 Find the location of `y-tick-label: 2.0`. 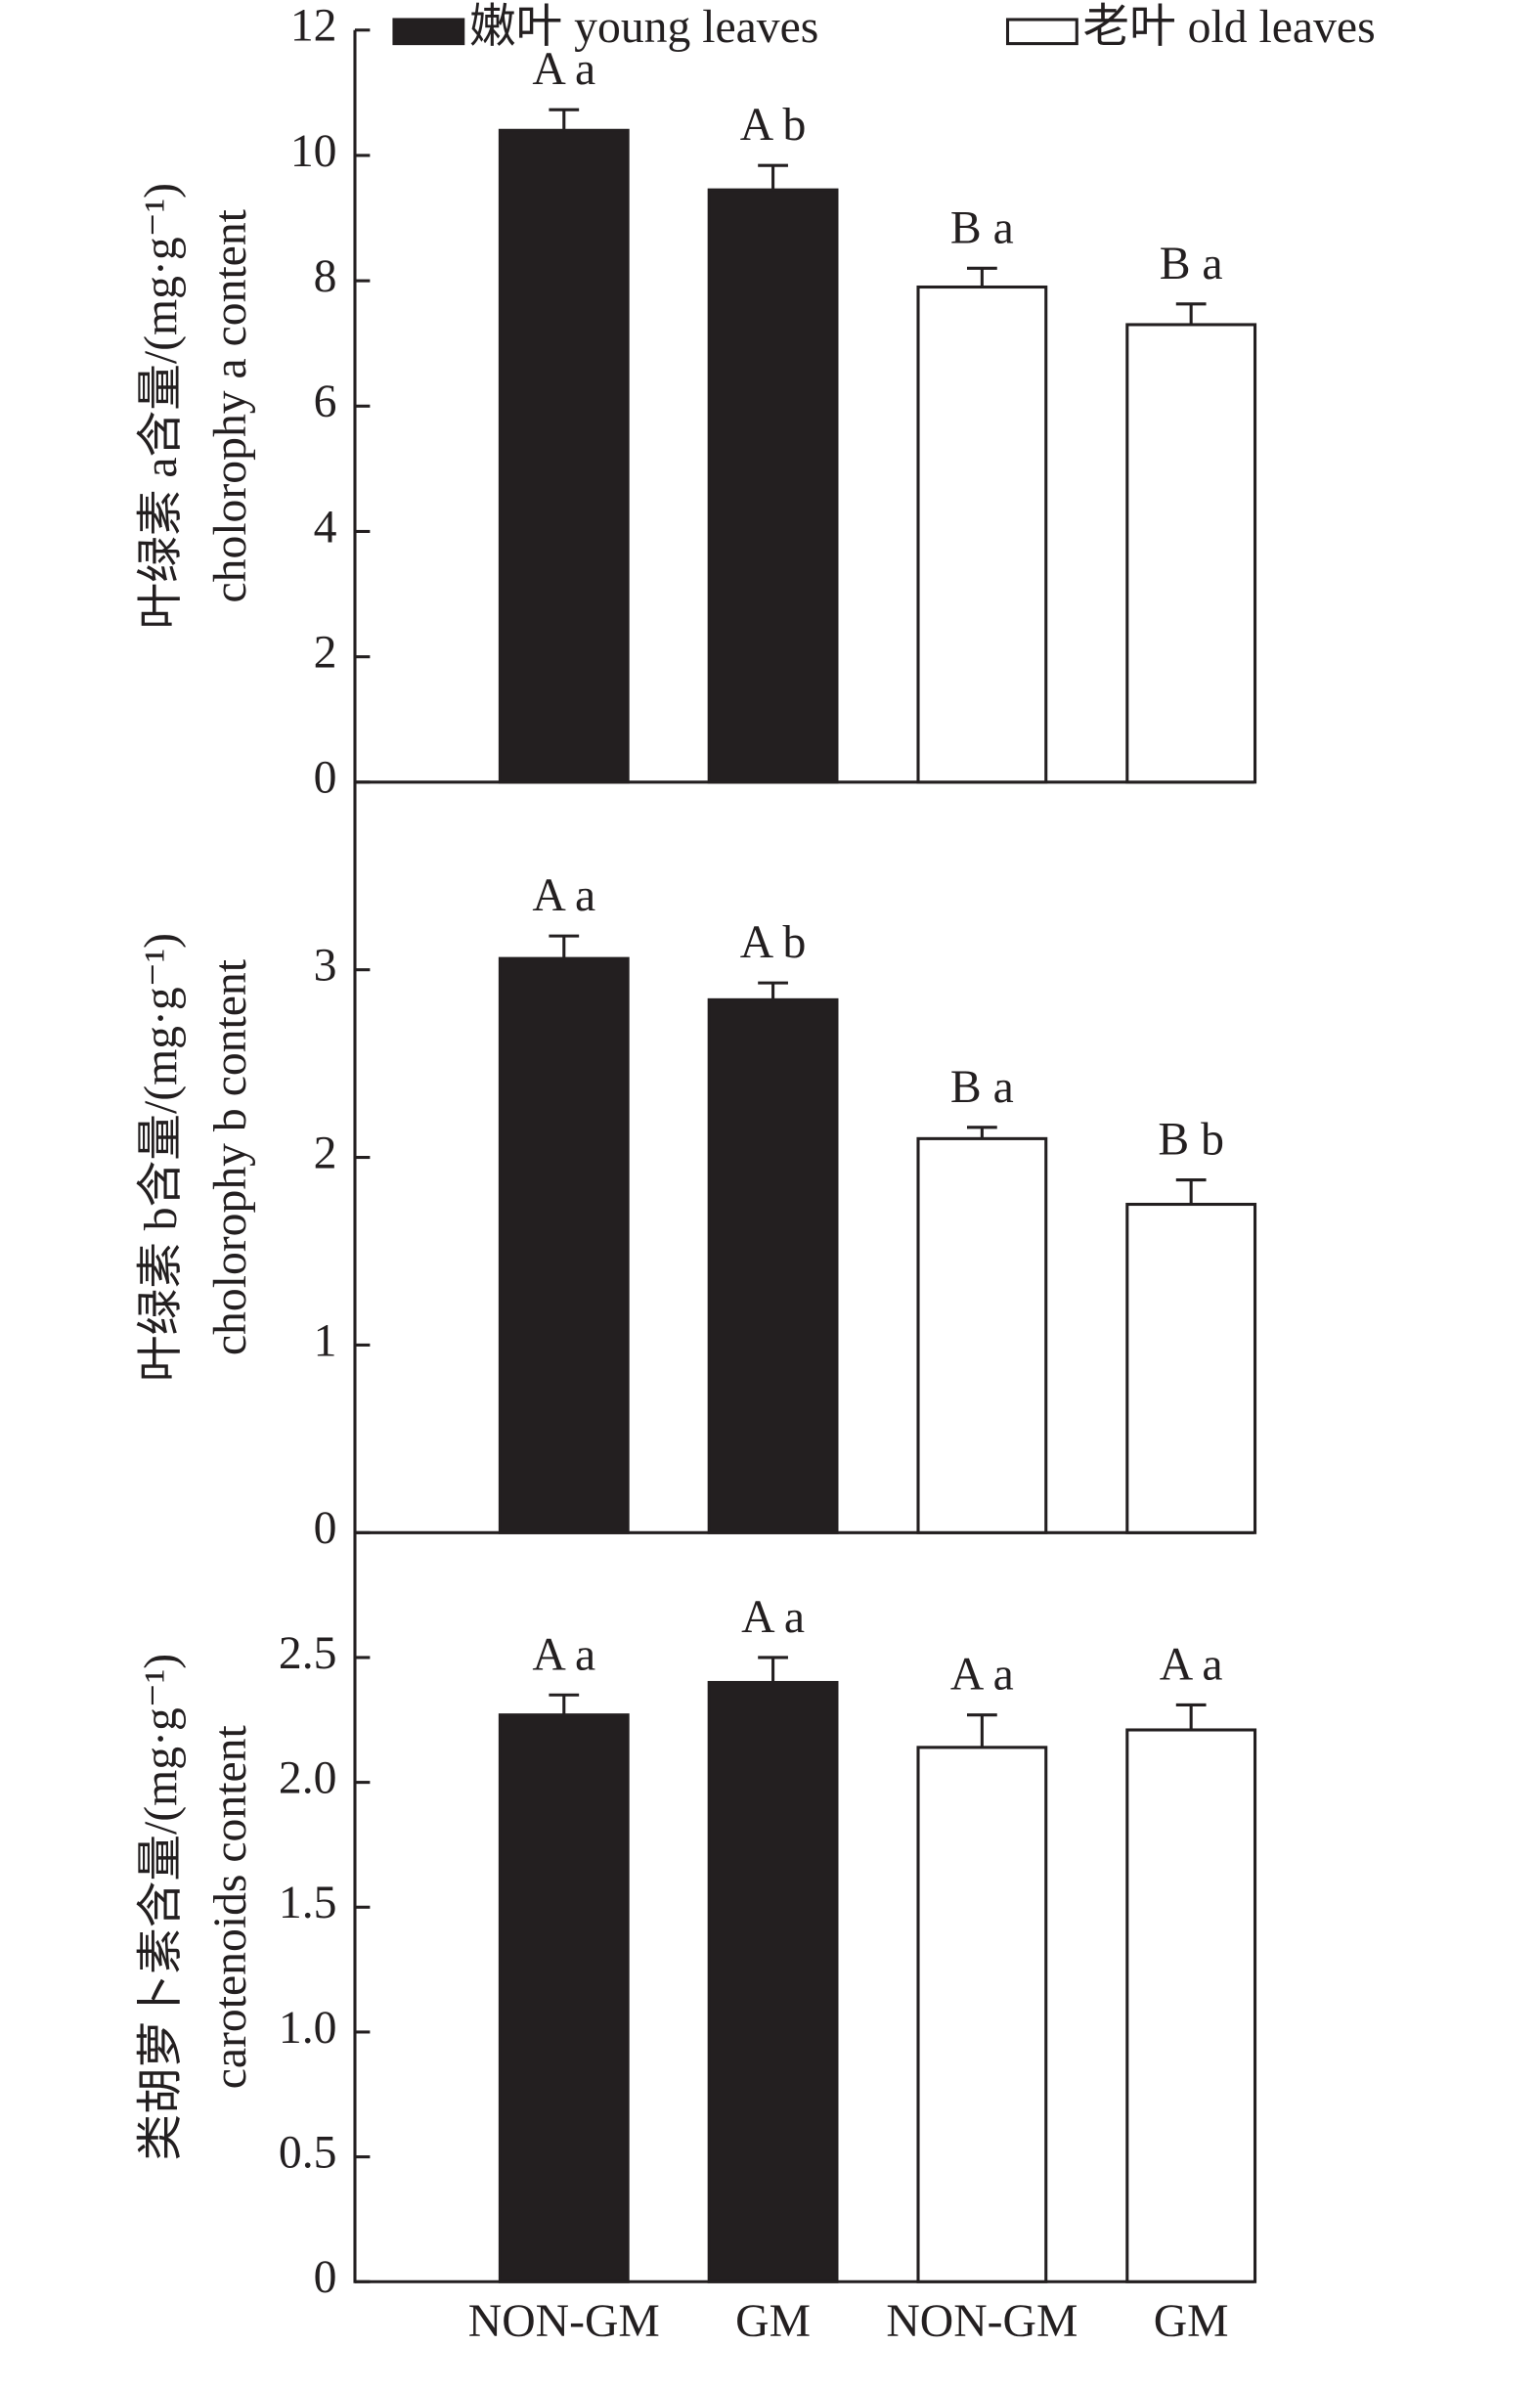

y-tick-label: 2.0 is located at coordinates (308, 1779).